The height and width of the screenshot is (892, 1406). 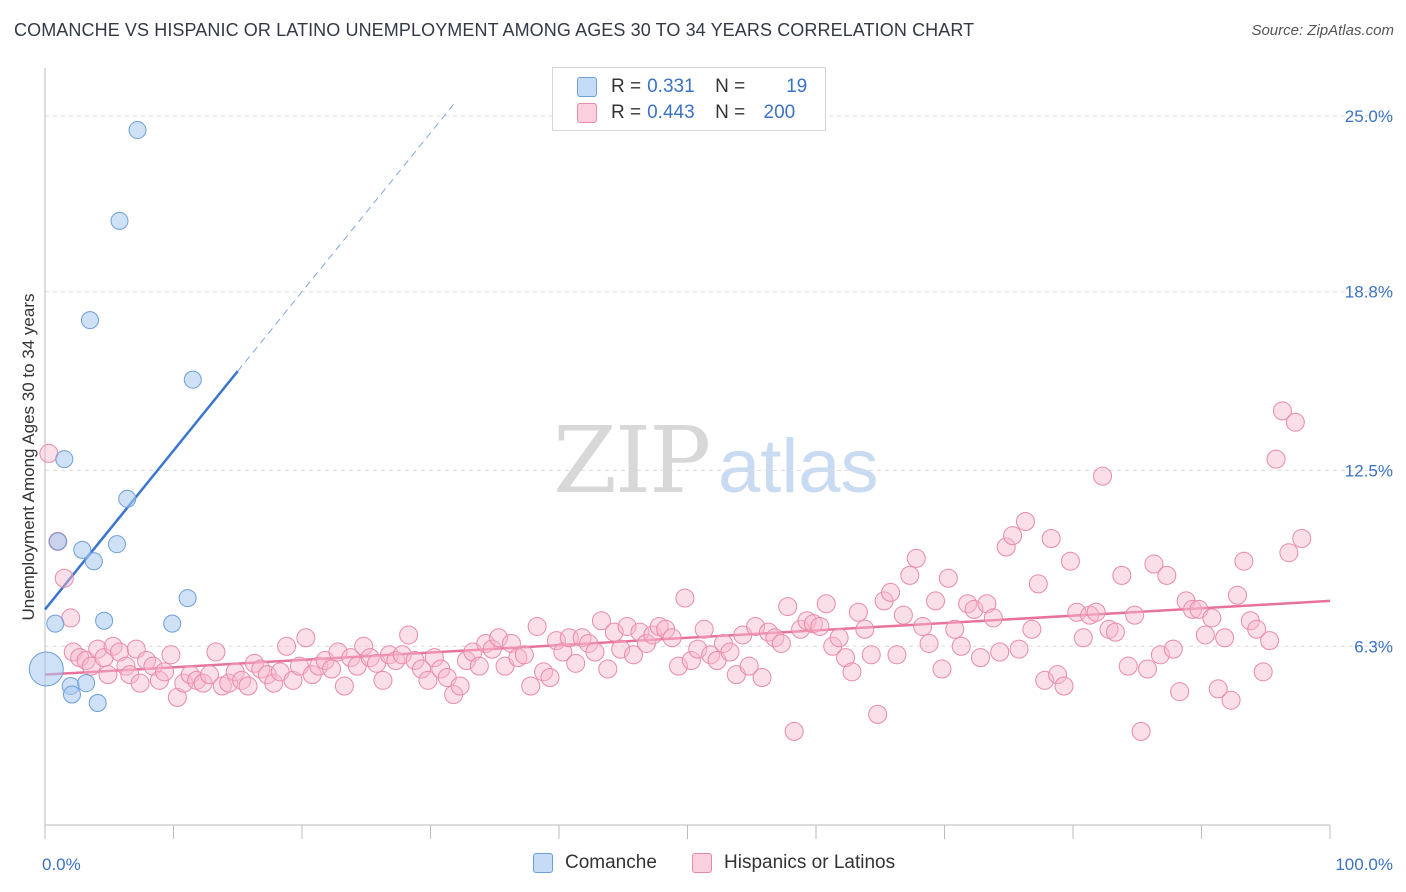 I want to click on bottom-legend-label-hispanic: Hispanics or Latinos, so click(x=810, y=862).